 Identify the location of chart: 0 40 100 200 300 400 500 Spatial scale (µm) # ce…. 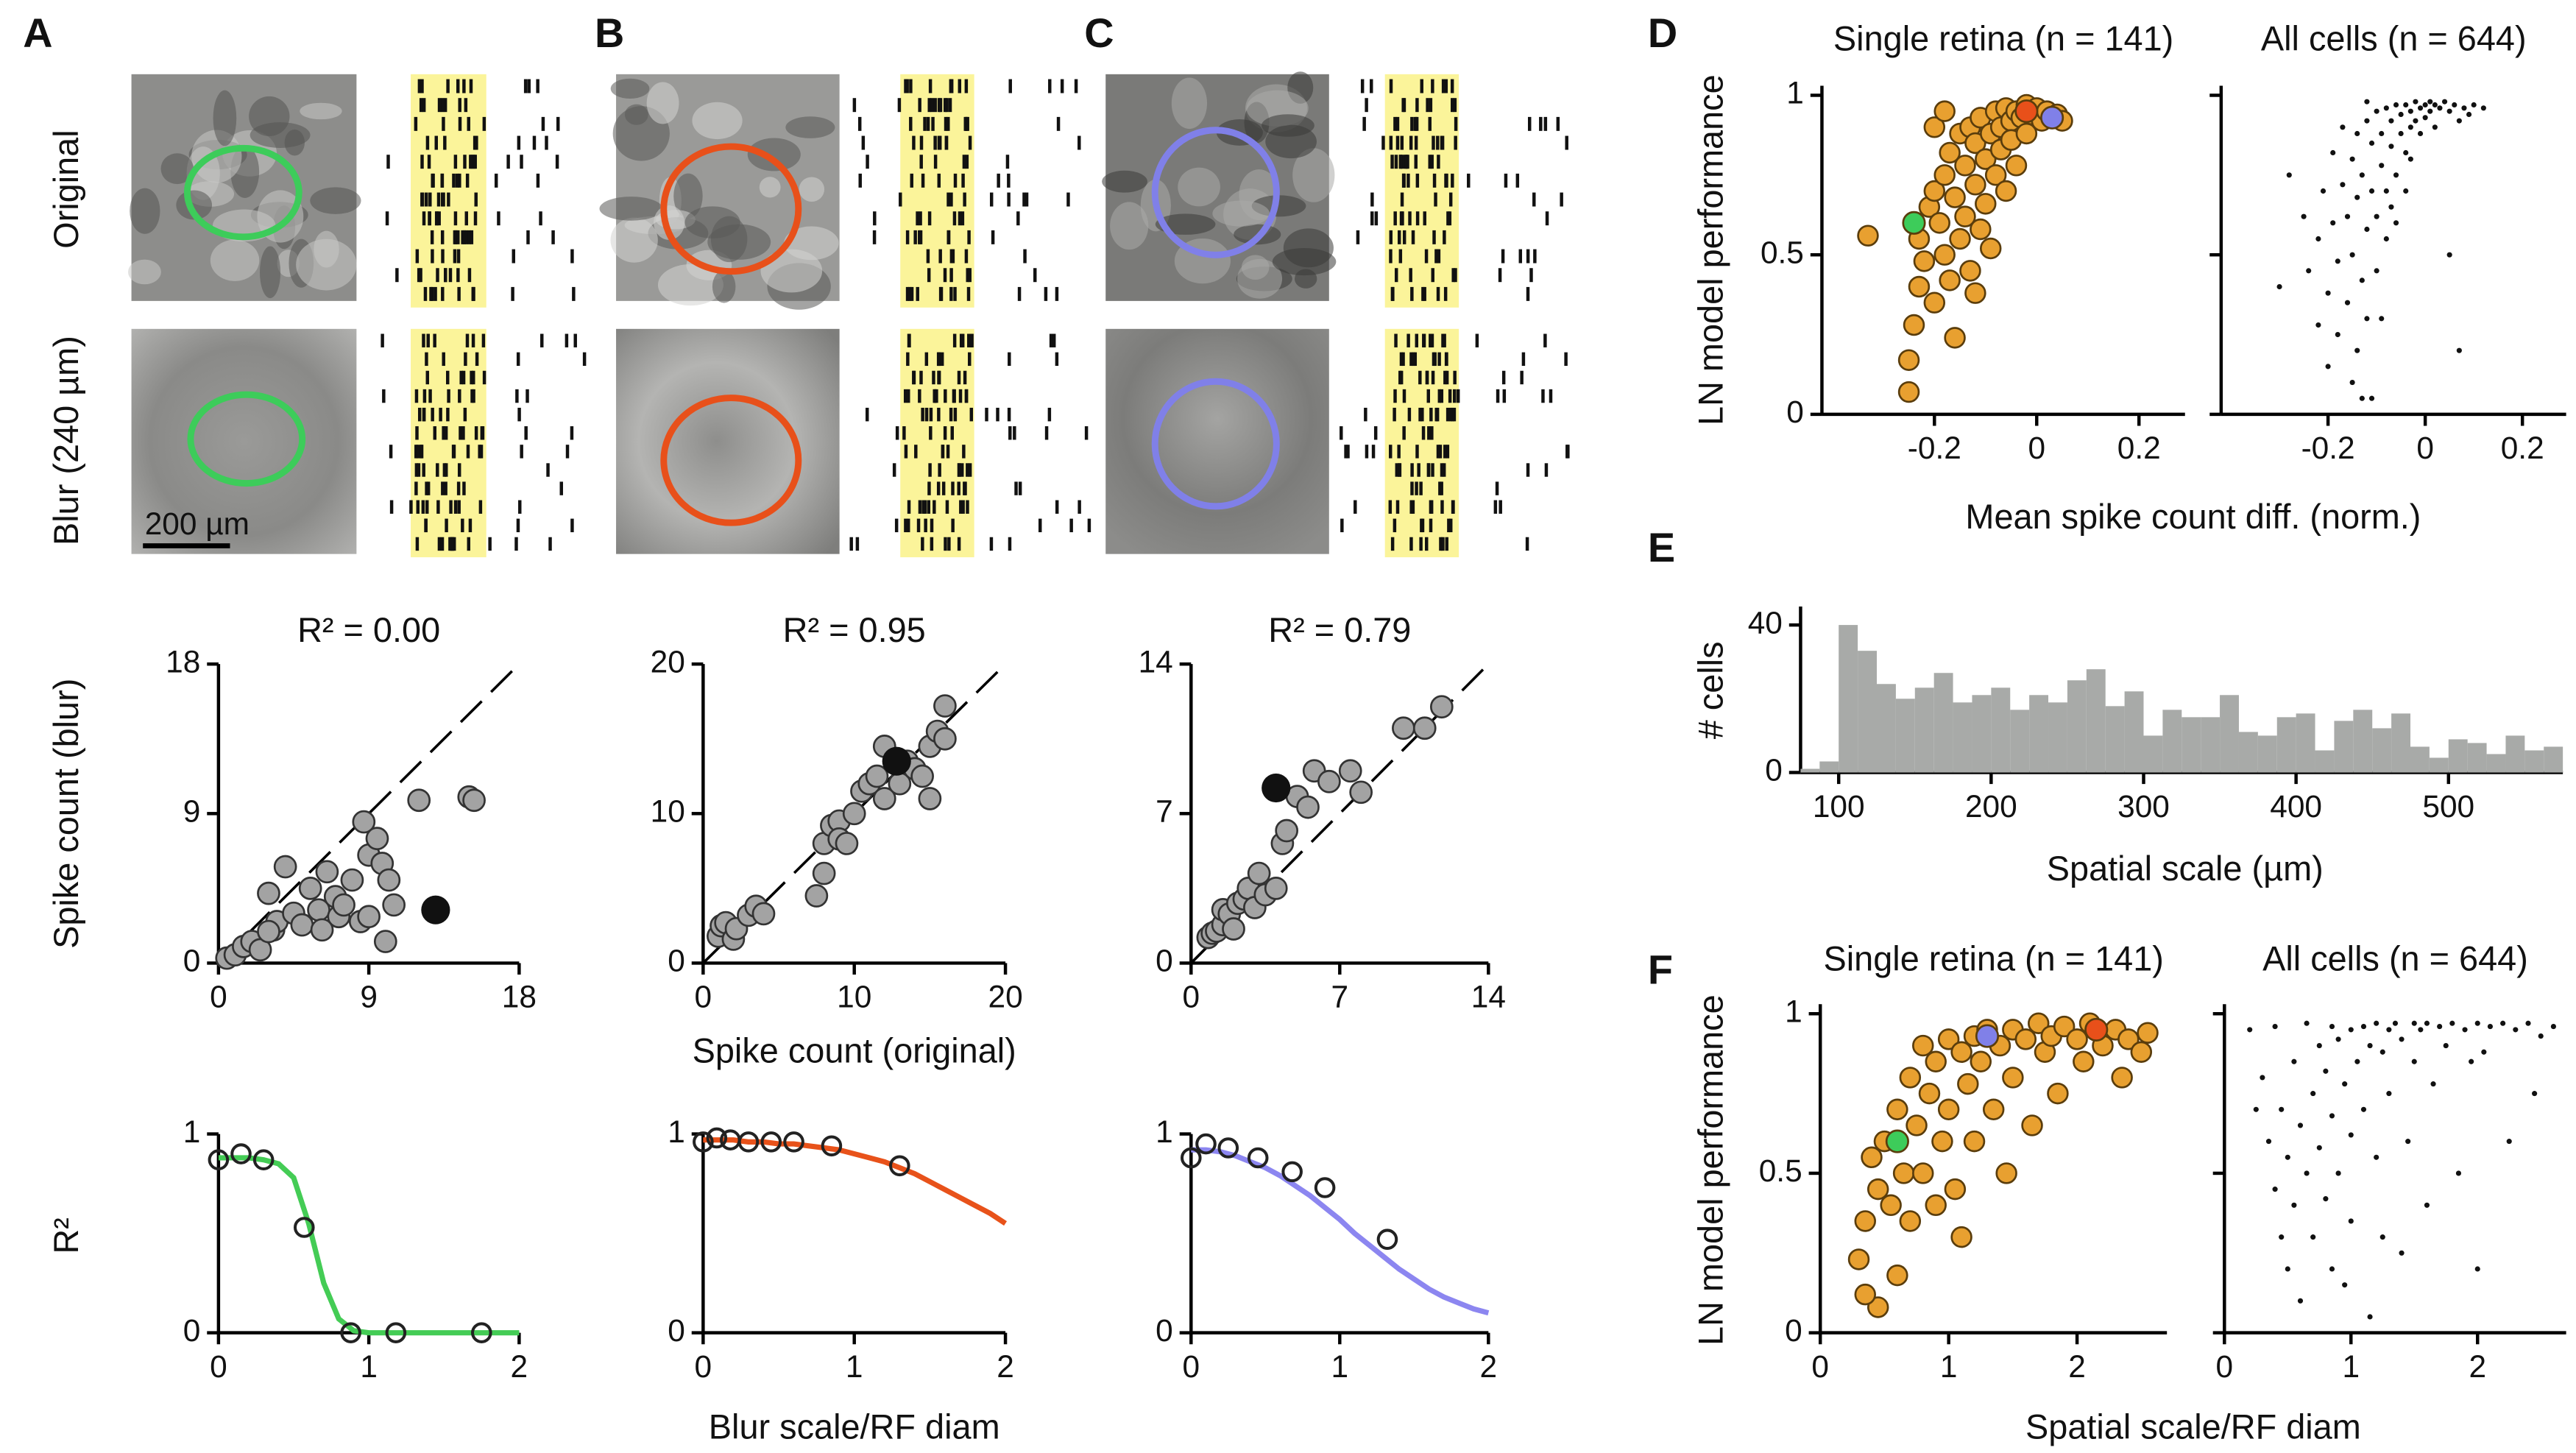
(2127, 746).